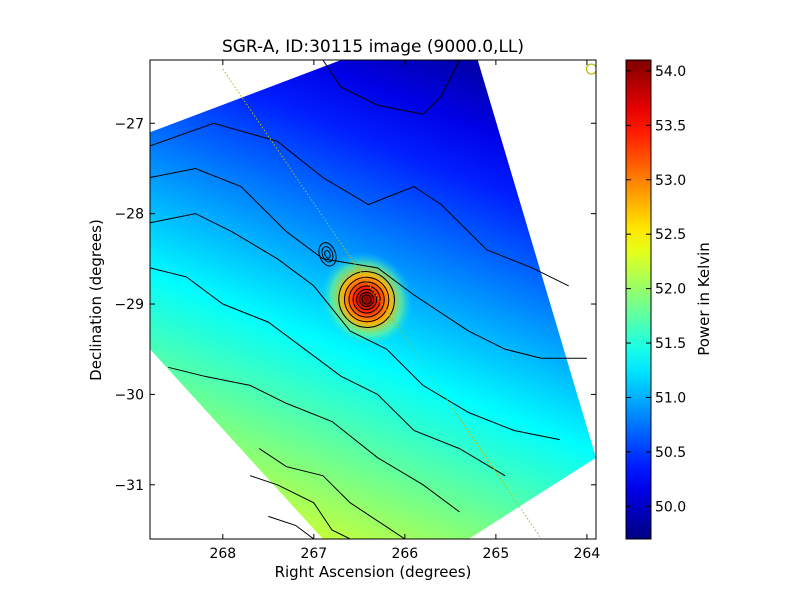 This screenshot has height=600, width=800. What do you see at coordinates (129, 215) in the screenshot?
I see `y-tick-label: −28` at bounding box center [129, 215].